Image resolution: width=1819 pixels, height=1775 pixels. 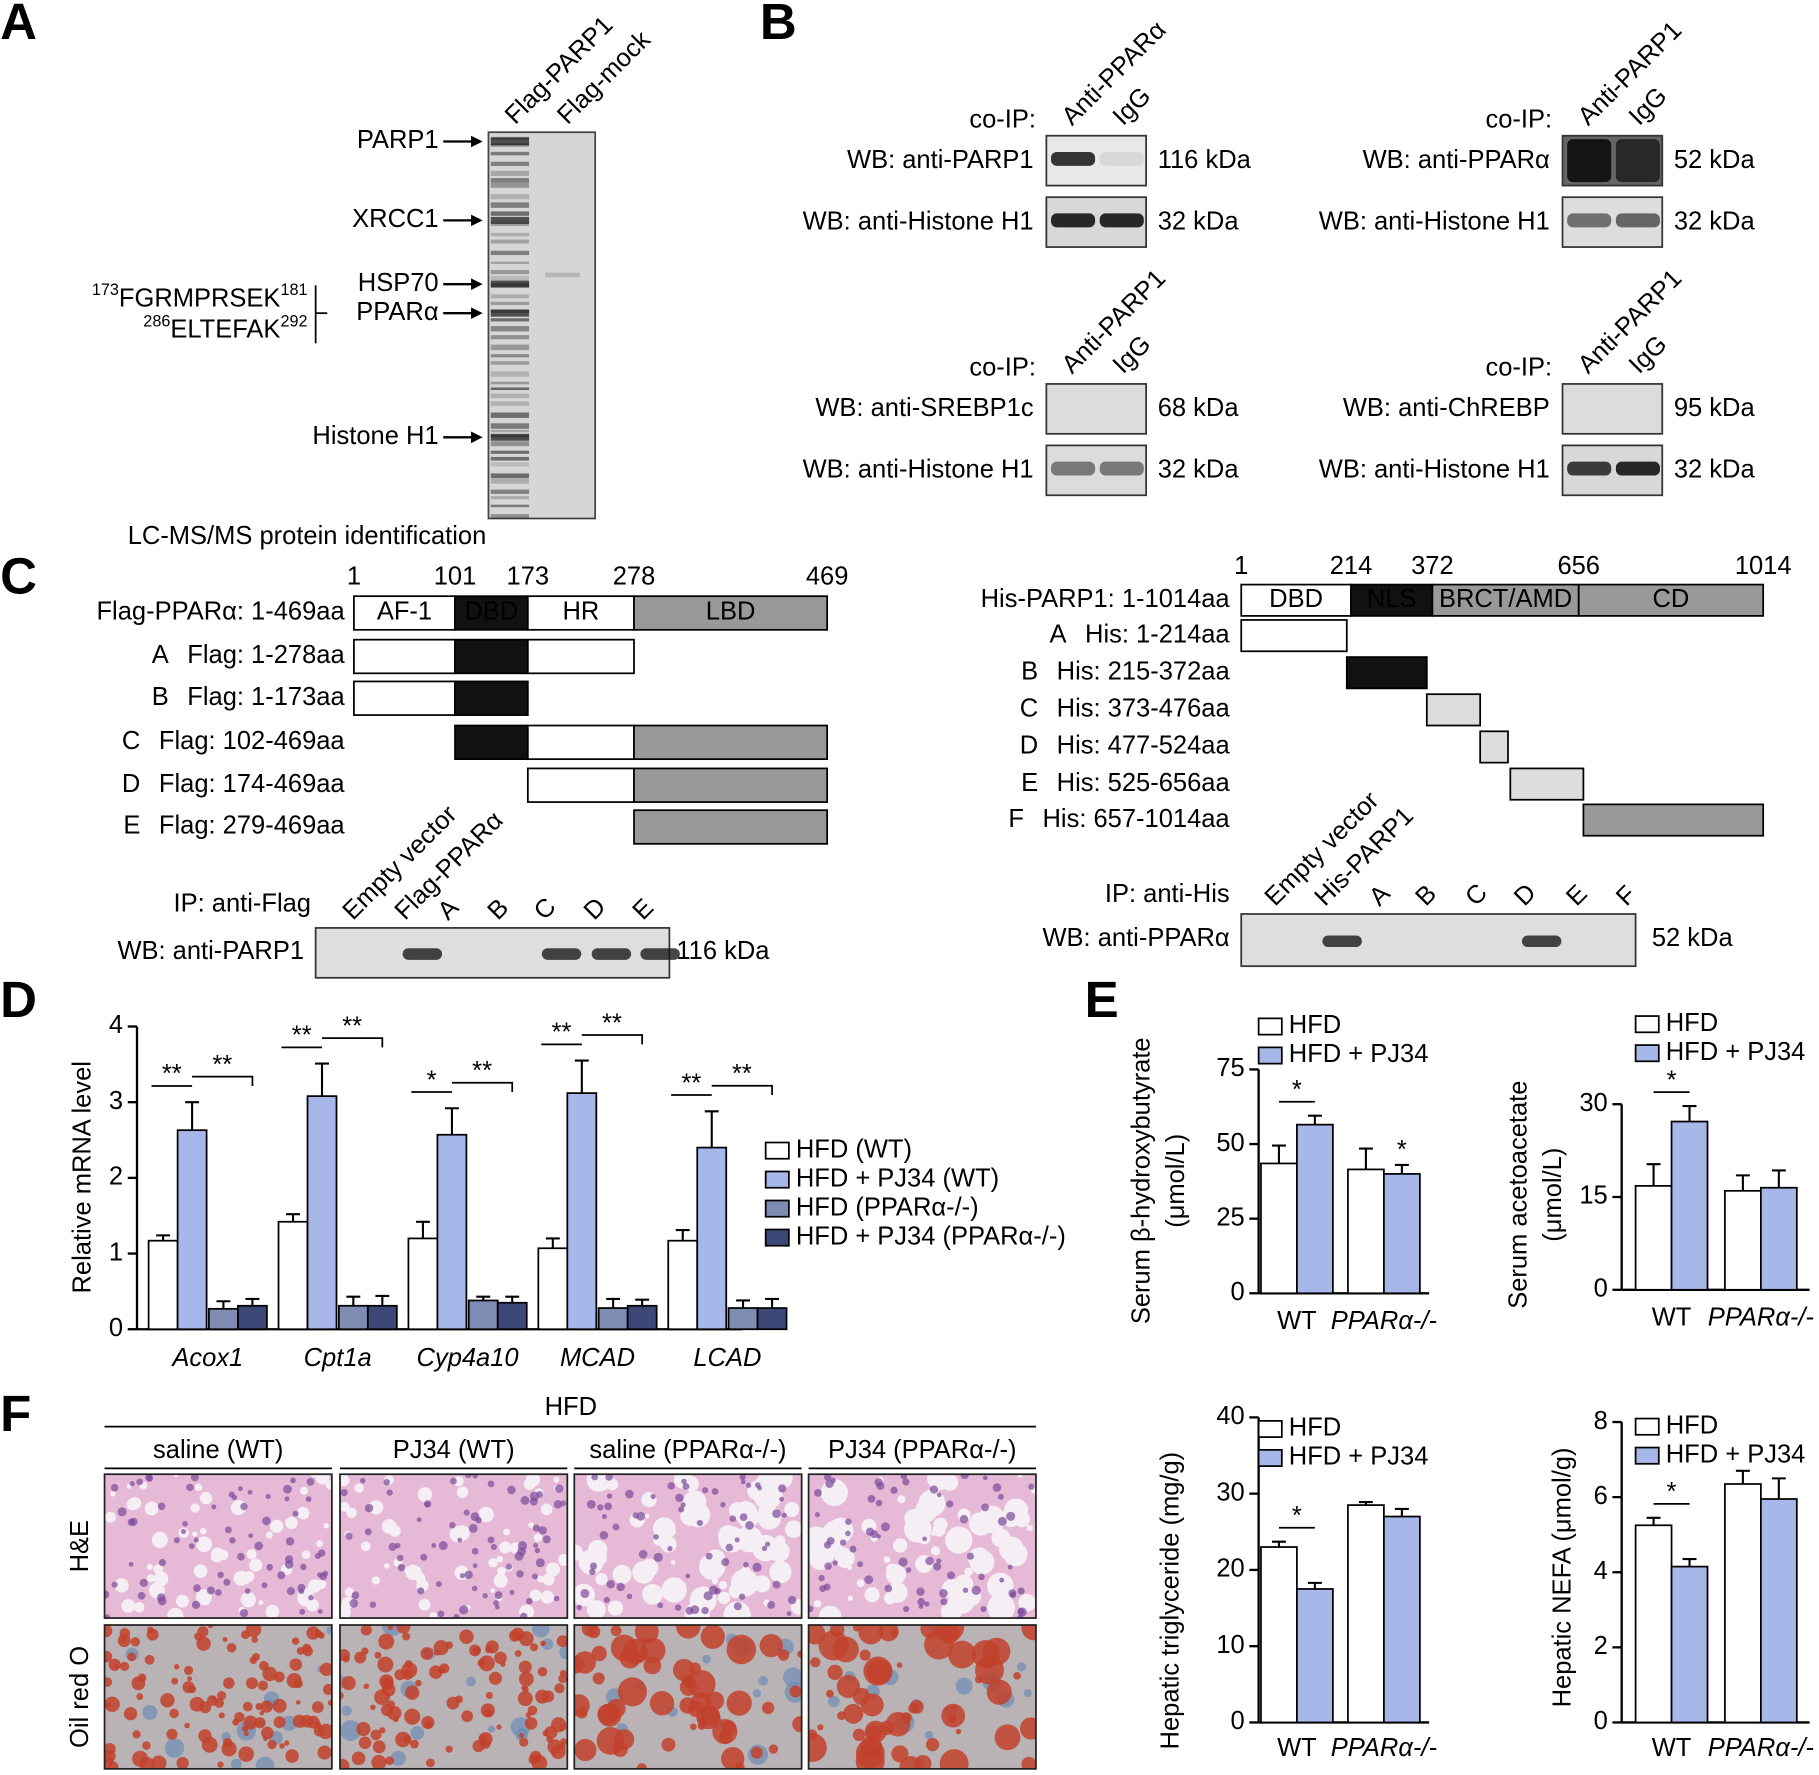 What do you see at coordinates (220, 612) in the screenshot?
I see `map-name: Flag-PPARα: 1-469aa` at bounding box center [220, 612].